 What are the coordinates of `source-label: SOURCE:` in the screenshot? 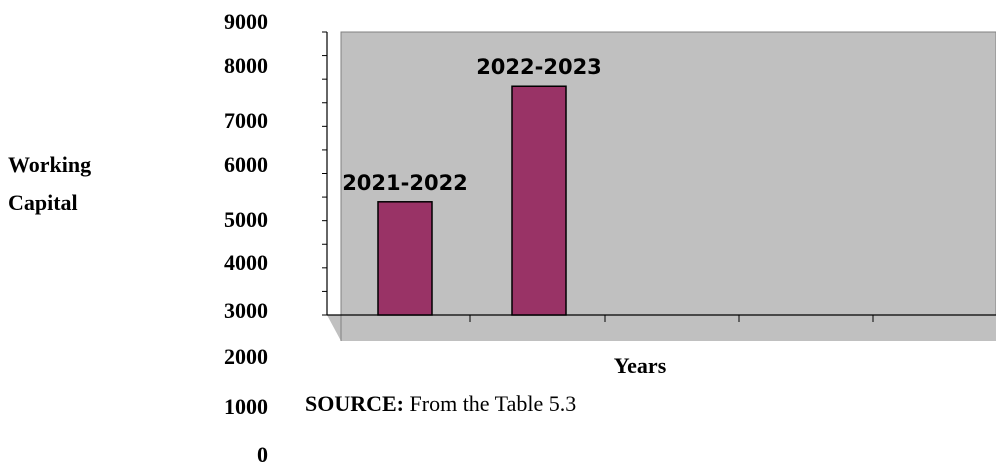 It's located at (355, 403).